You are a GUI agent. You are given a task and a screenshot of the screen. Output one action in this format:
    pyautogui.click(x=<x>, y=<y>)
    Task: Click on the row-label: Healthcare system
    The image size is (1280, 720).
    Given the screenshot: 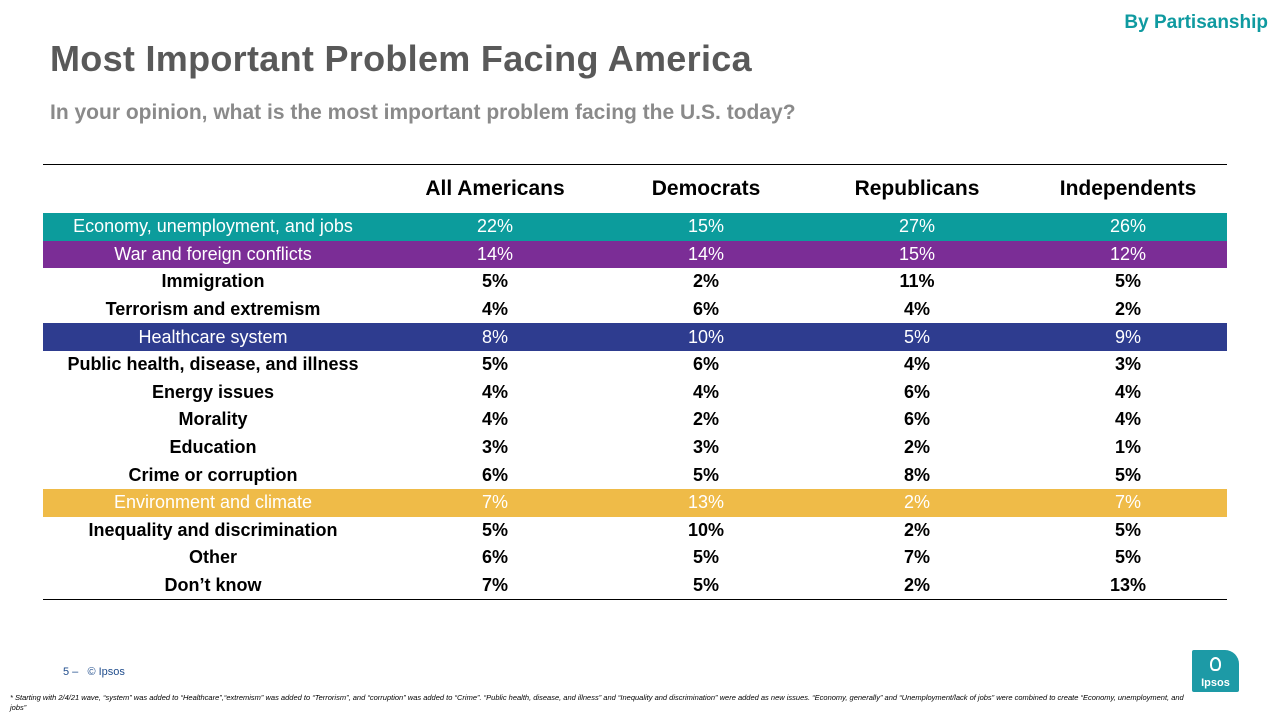 What is the action you would take?
    pyautogui.click(x=213, y=337)
    